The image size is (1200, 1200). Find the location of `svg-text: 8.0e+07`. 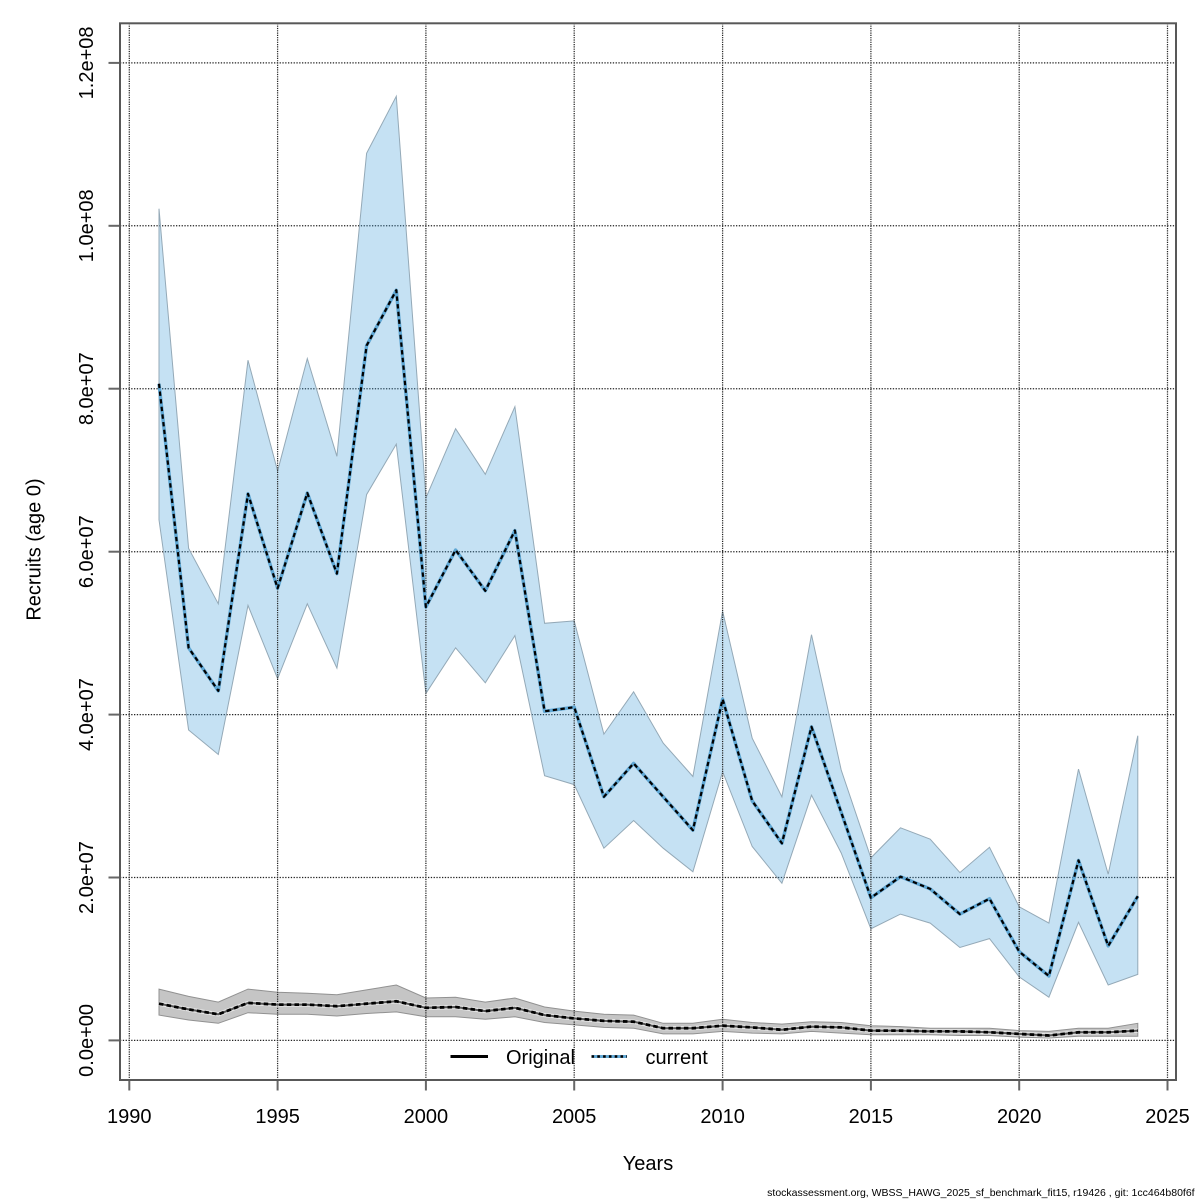

svg-text: 8.0e+07 is located at coordinates (87, 388).